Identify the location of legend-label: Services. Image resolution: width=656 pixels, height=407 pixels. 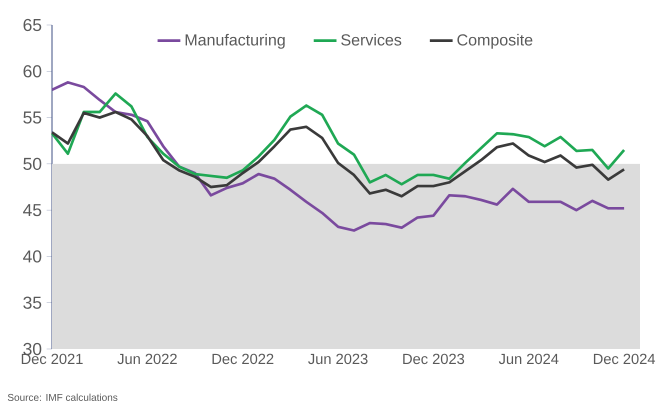
(371, 40).